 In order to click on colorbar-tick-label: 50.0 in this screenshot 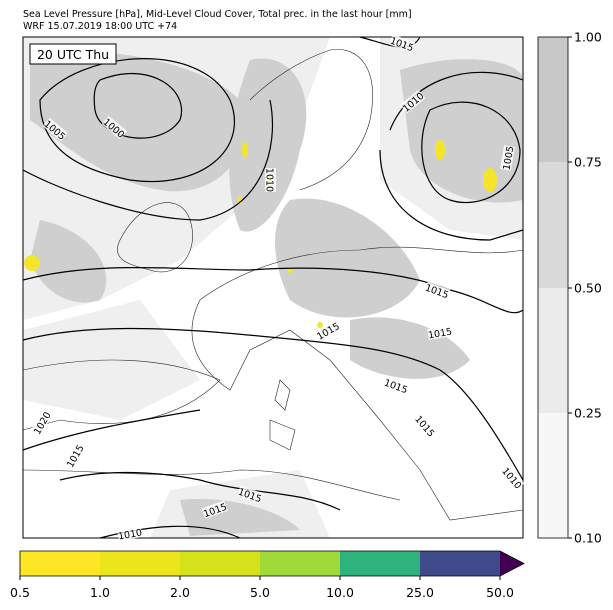, I will do `click(500, 592)`.